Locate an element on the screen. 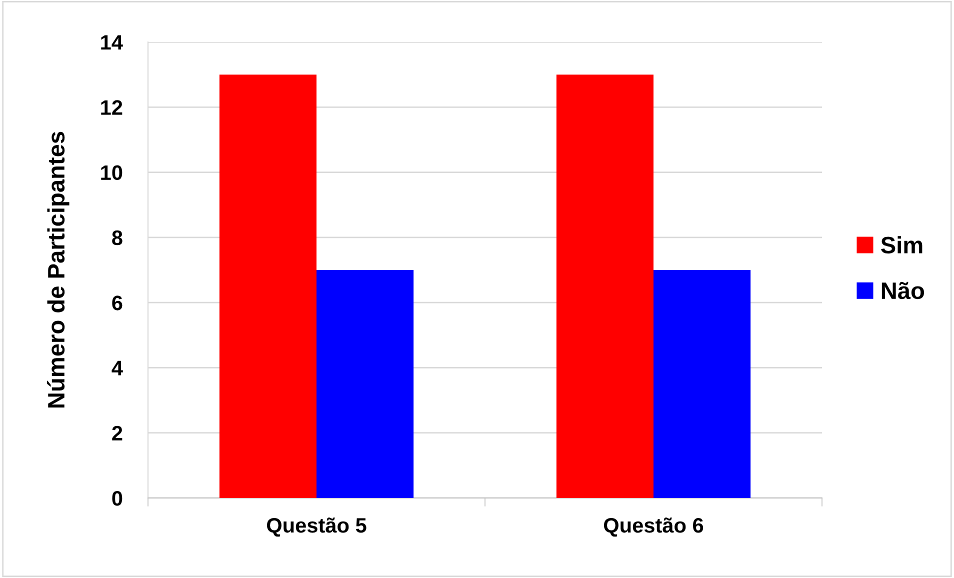 This screenshot has width=954, height=578. y-tick-label: 2 is located at coordinates (117, 433).